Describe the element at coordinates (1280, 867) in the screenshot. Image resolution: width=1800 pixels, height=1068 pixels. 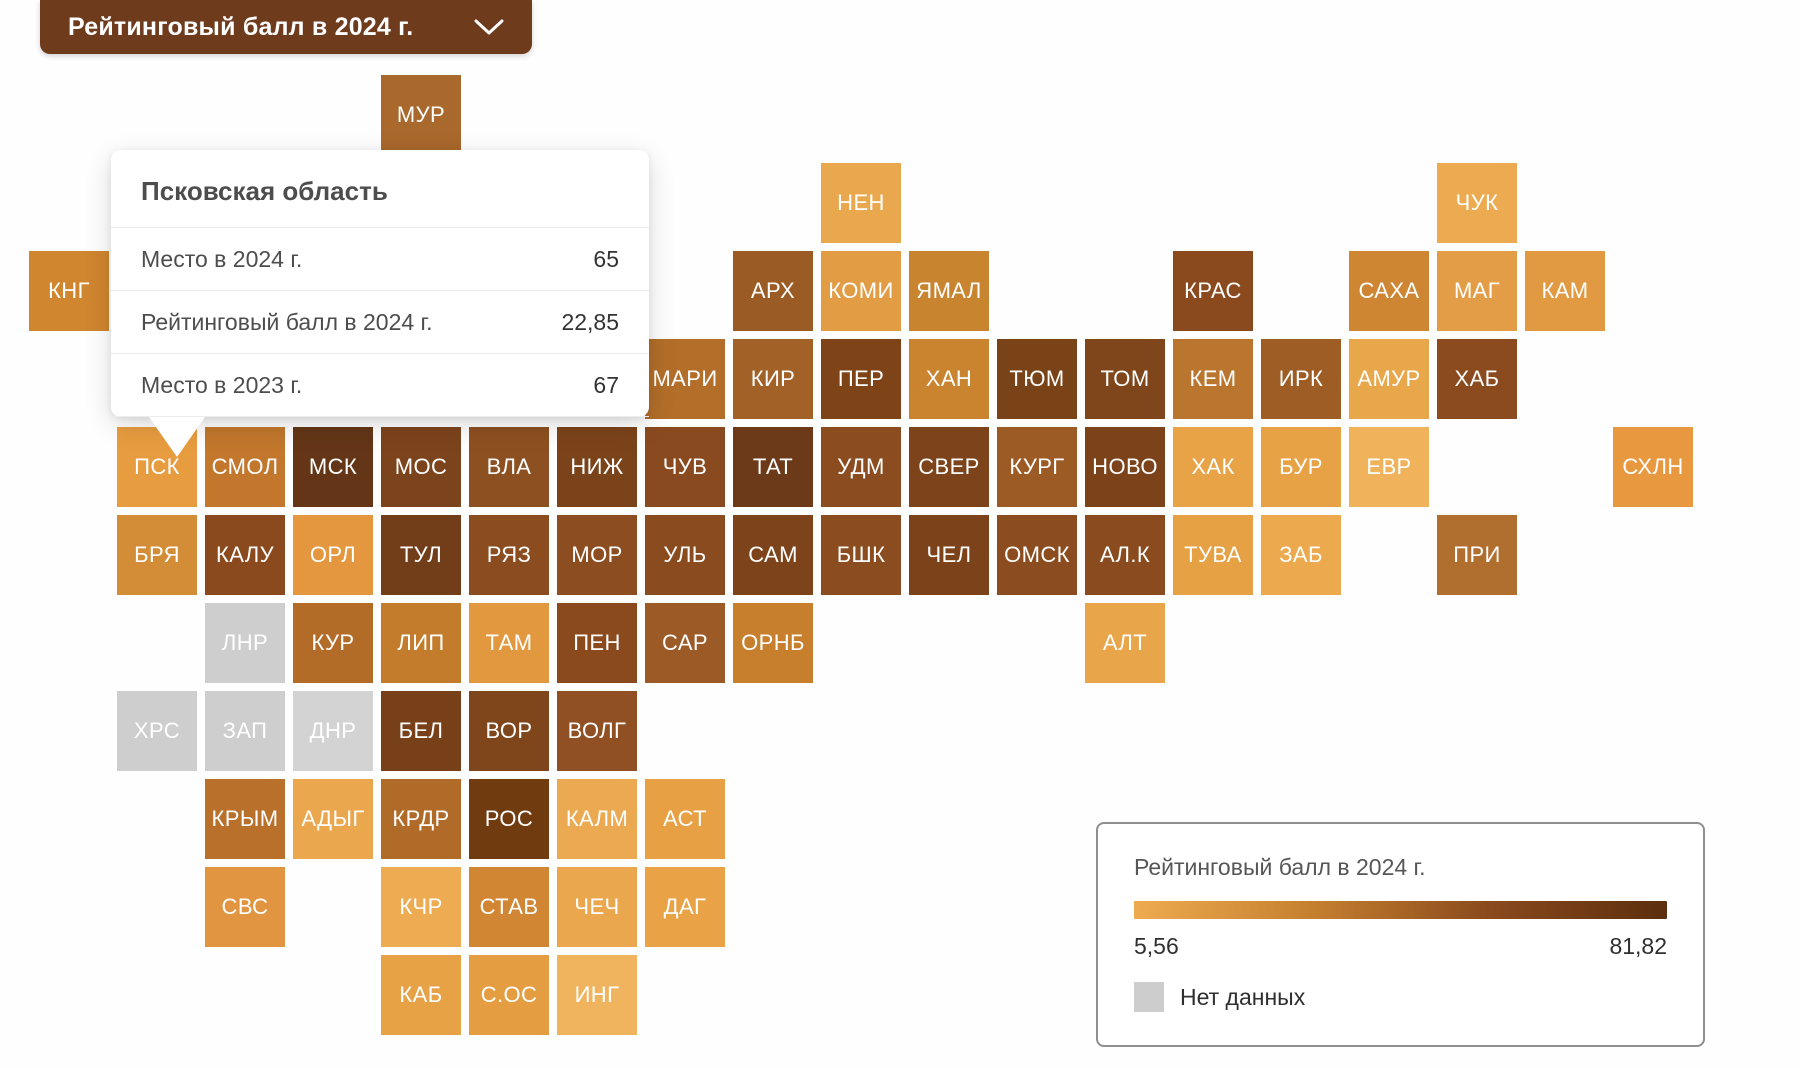
I see `legend-title: Рейтинговый балл в 2024 г.` at that location.